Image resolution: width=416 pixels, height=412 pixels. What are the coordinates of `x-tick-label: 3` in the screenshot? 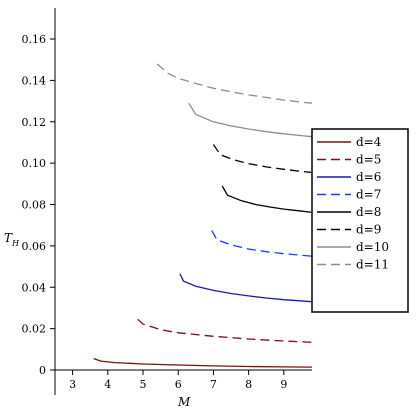 It's located at (72, 384).